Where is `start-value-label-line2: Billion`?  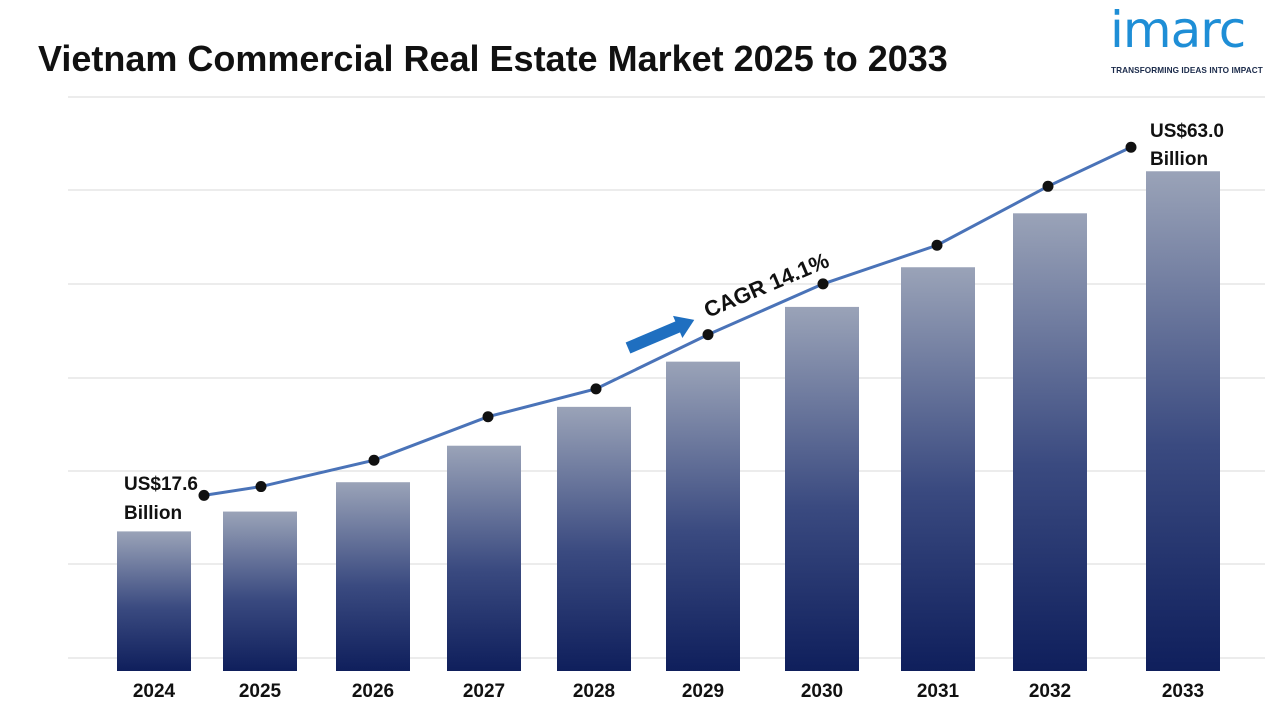
start-value-label-line2: Billion is located at coordinates (153, 513).